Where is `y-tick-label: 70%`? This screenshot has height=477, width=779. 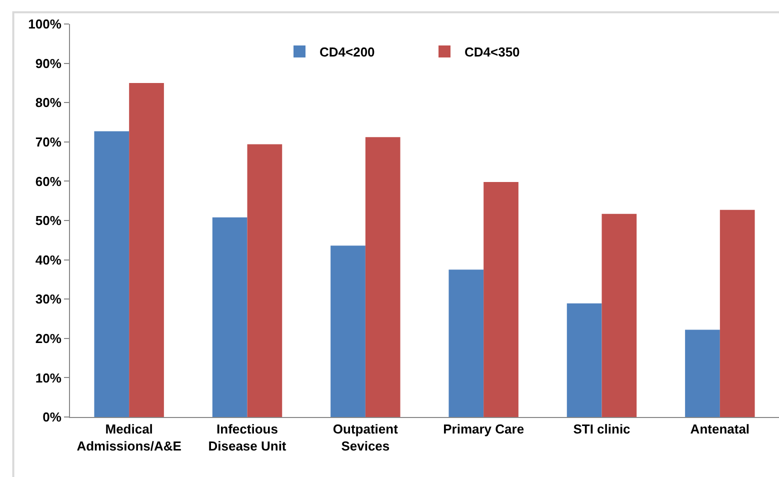
y-tick-label: 70% is located at coordinates (48, 142).